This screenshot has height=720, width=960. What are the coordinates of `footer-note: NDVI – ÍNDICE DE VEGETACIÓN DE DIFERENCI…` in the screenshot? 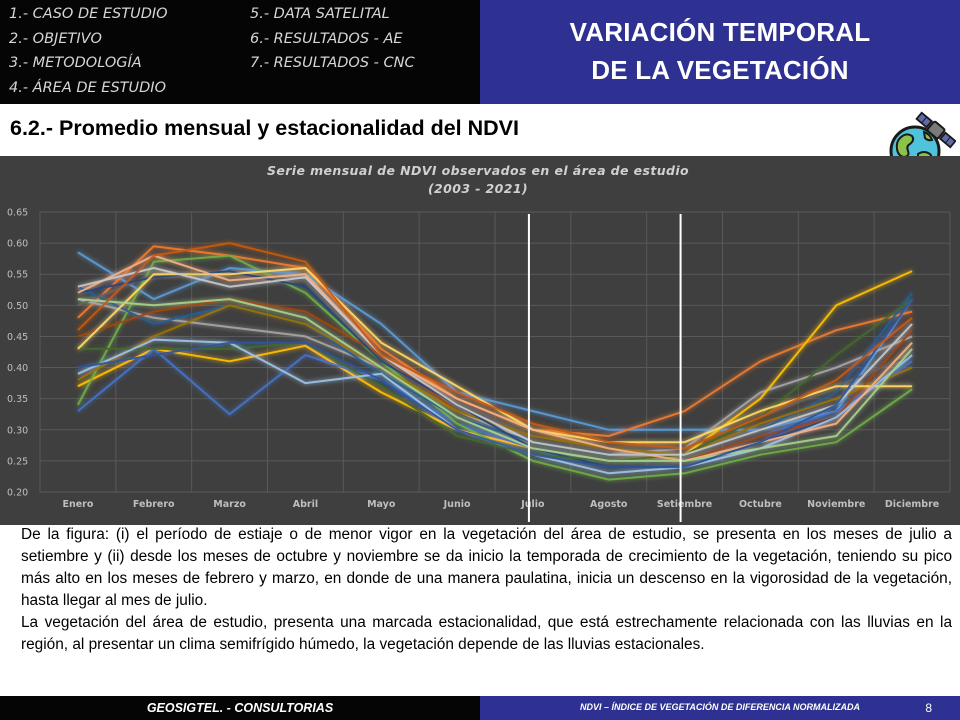 It's located at (719, 707).